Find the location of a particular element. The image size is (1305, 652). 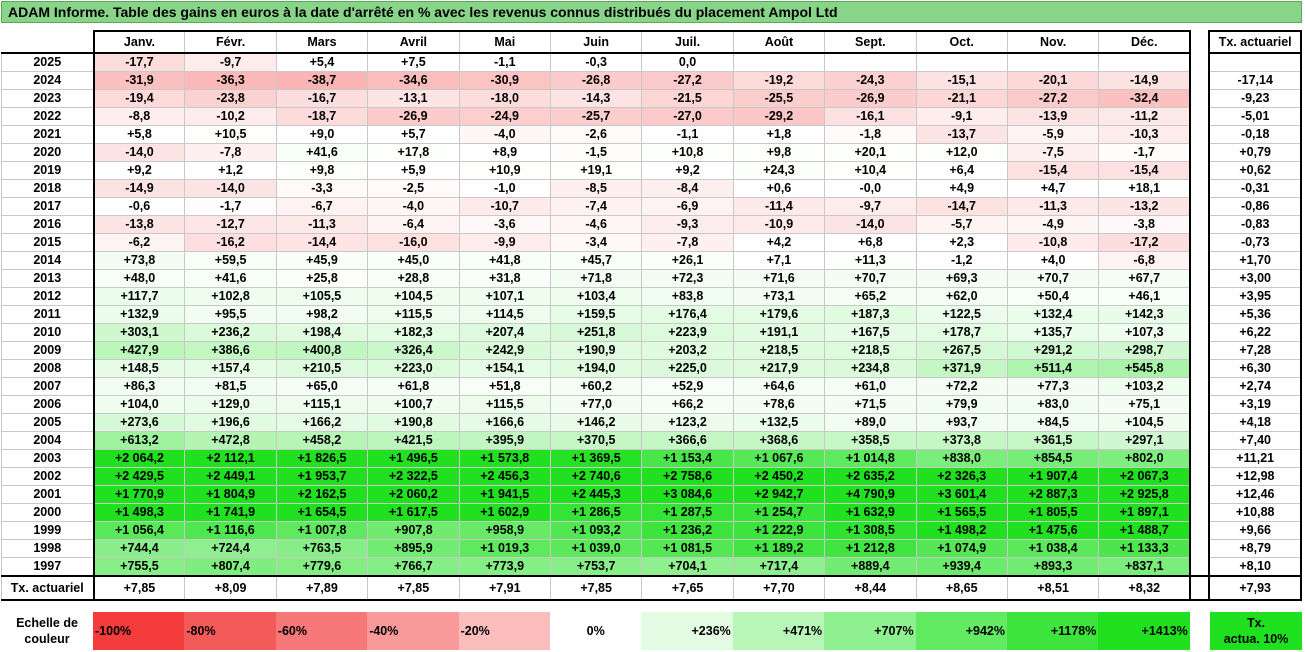

value-cell: -6,7 is located at coordinates (322, 206).